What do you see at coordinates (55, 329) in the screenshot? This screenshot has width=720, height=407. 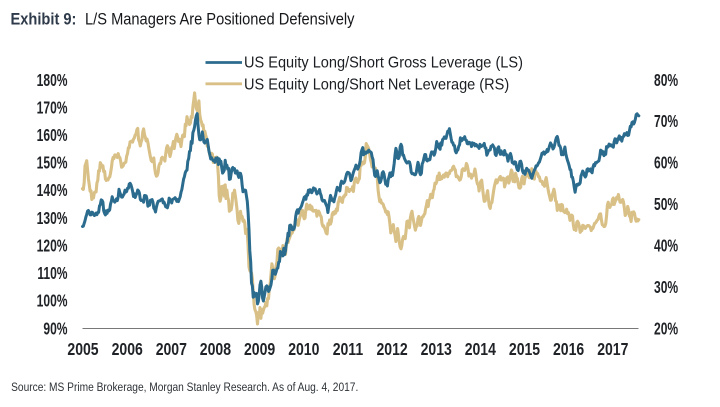 I see `svg-text: 90%` at bounding box center [55, 329].